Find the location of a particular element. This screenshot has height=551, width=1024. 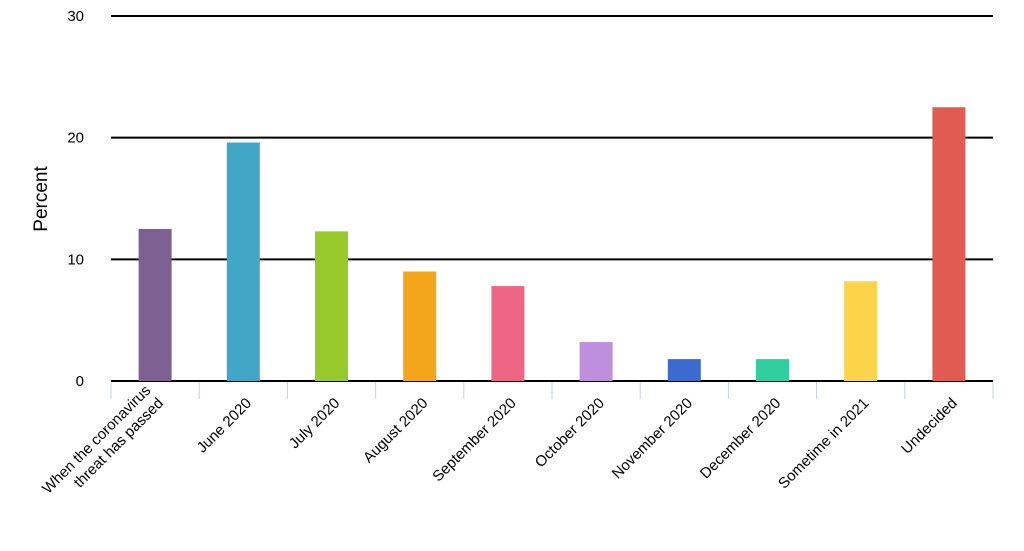

x-tick-label: June 2020 is located at coordinates (225, 426).